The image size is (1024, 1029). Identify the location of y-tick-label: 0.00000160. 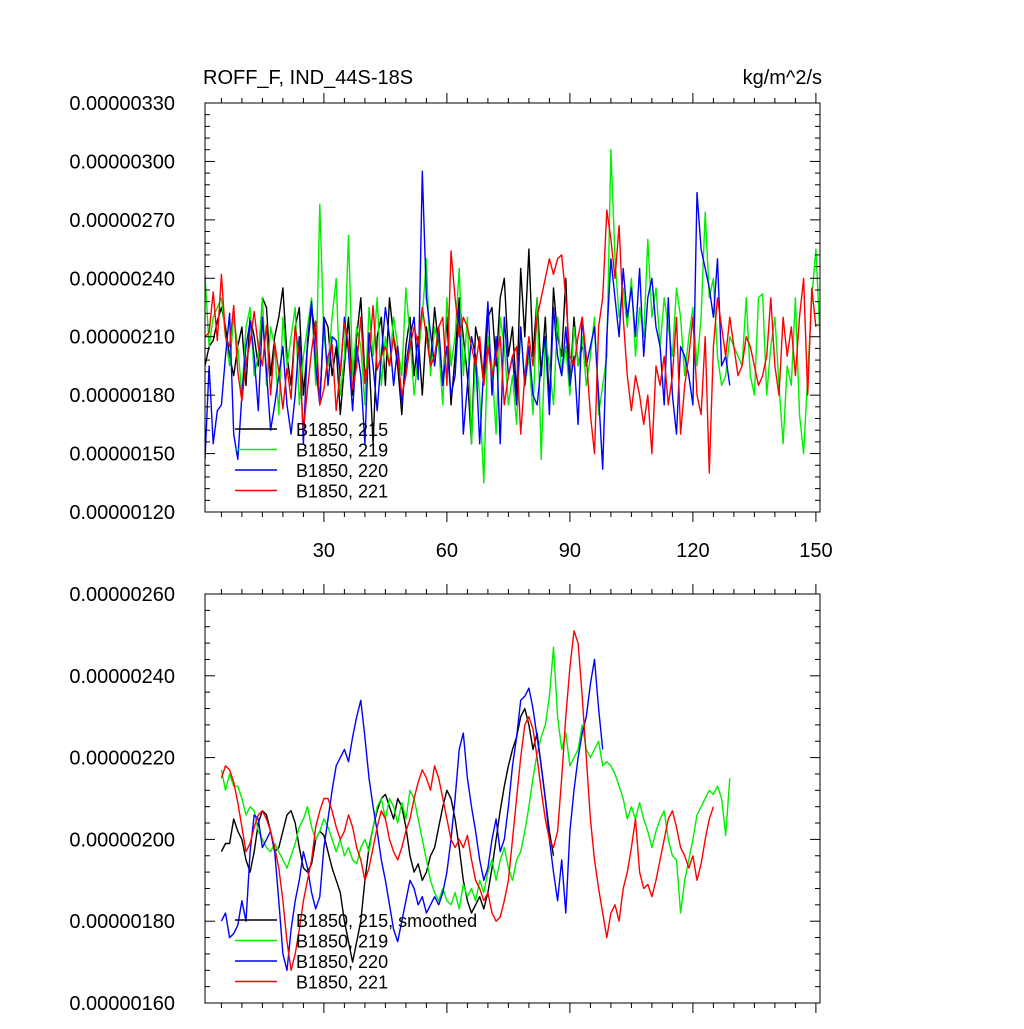
(122, 1004).